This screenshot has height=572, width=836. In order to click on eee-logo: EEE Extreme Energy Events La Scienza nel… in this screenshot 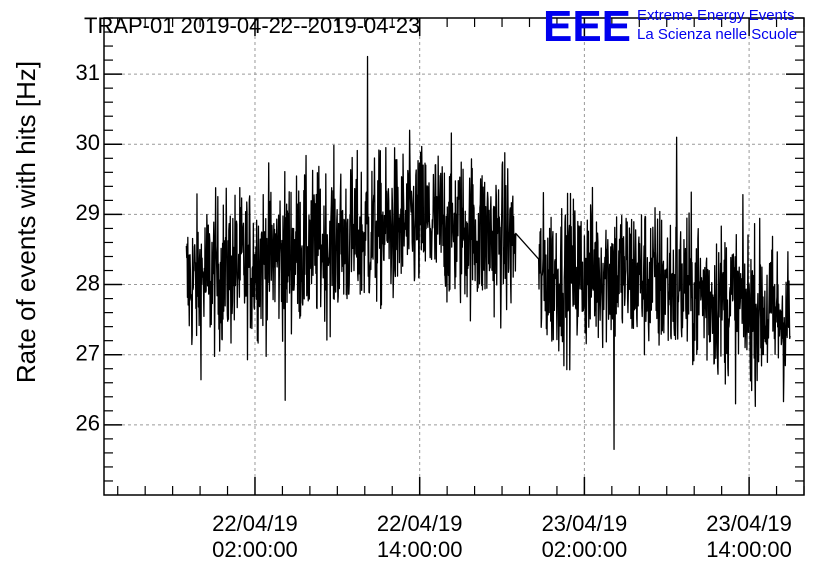, I will do `click(670, 26)`.